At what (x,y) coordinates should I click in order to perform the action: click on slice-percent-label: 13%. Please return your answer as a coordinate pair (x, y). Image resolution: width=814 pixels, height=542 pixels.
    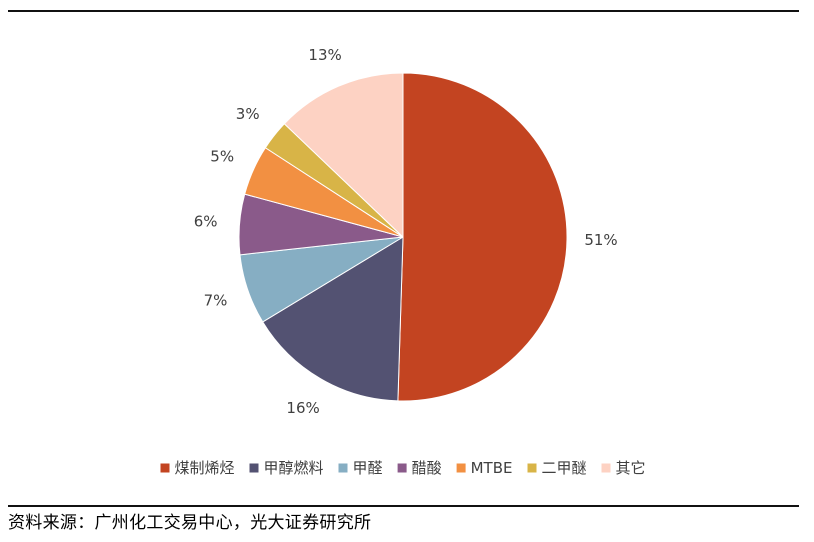
    Looking at the image, I should click on (324, 55).